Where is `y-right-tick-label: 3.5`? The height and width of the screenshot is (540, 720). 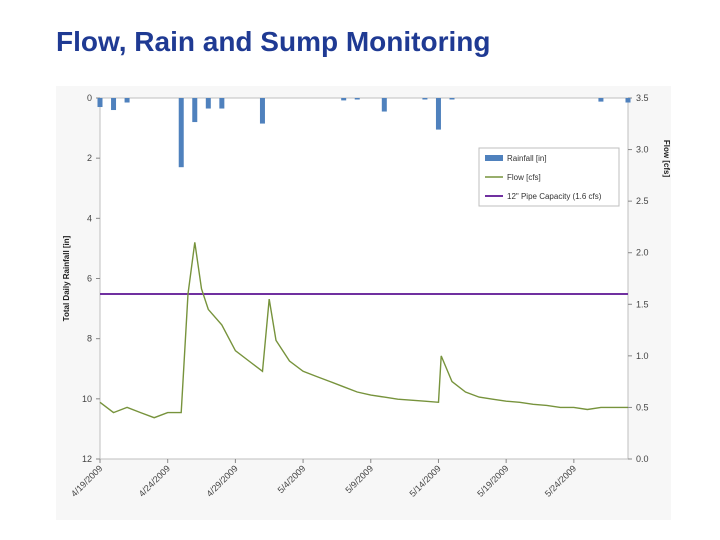 y-right-tick-label: 3.5 is located at coordinates (642, 98).